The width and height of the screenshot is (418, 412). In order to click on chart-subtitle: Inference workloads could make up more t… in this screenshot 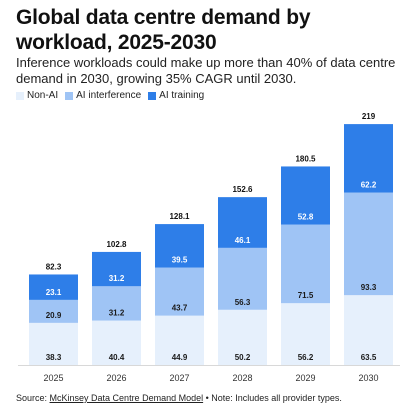, I will do `click(206, 70)`.